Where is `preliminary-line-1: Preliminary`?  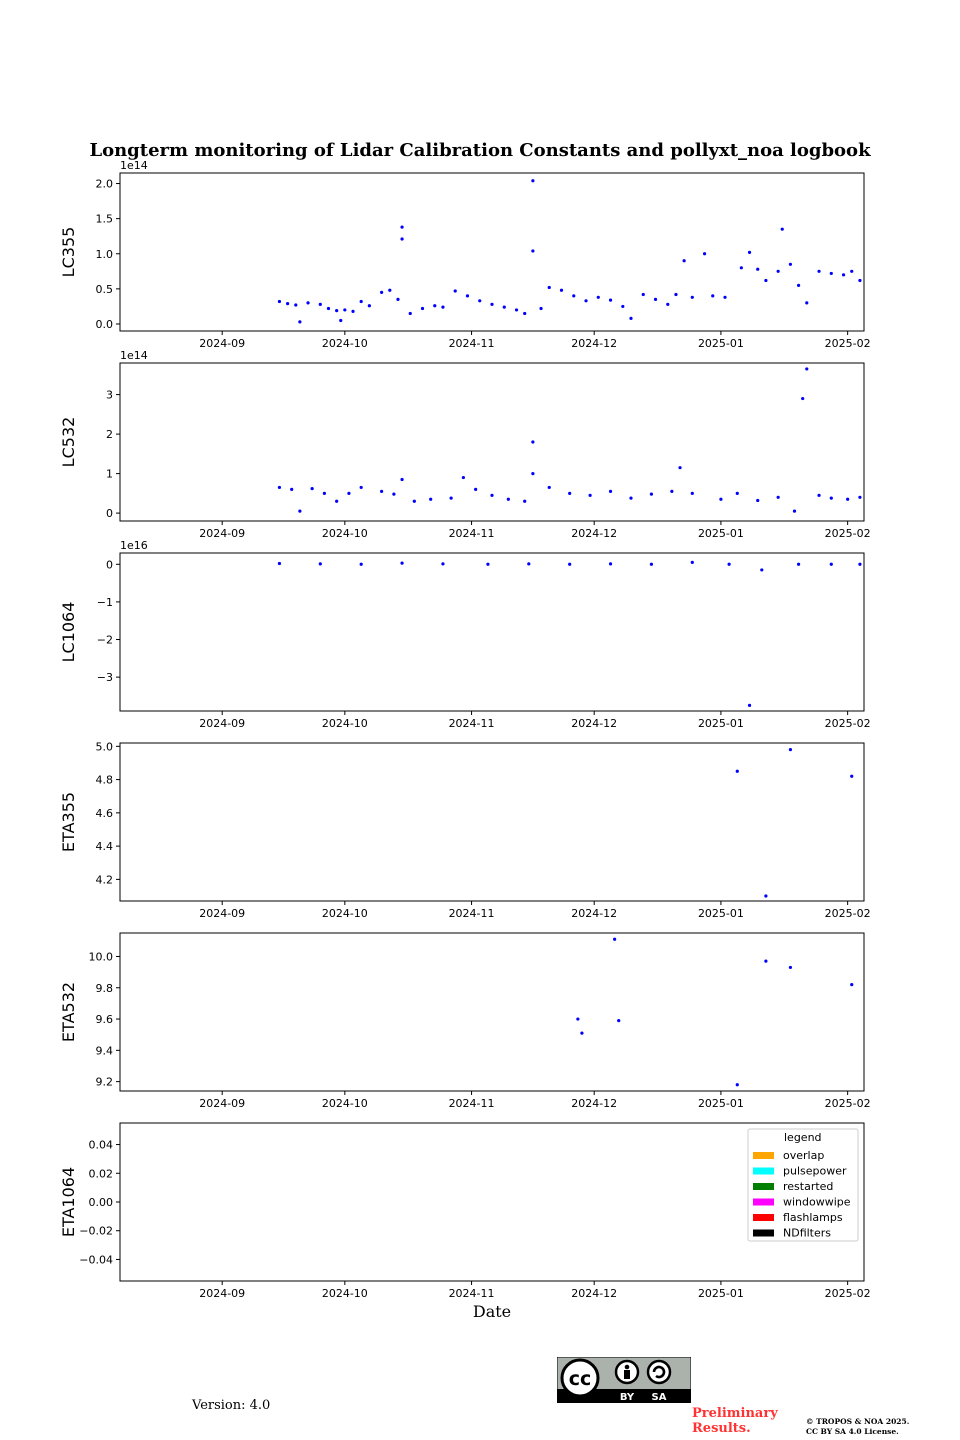
preliminary-line-1: Preliminary is located at coordinates (735, 1413).